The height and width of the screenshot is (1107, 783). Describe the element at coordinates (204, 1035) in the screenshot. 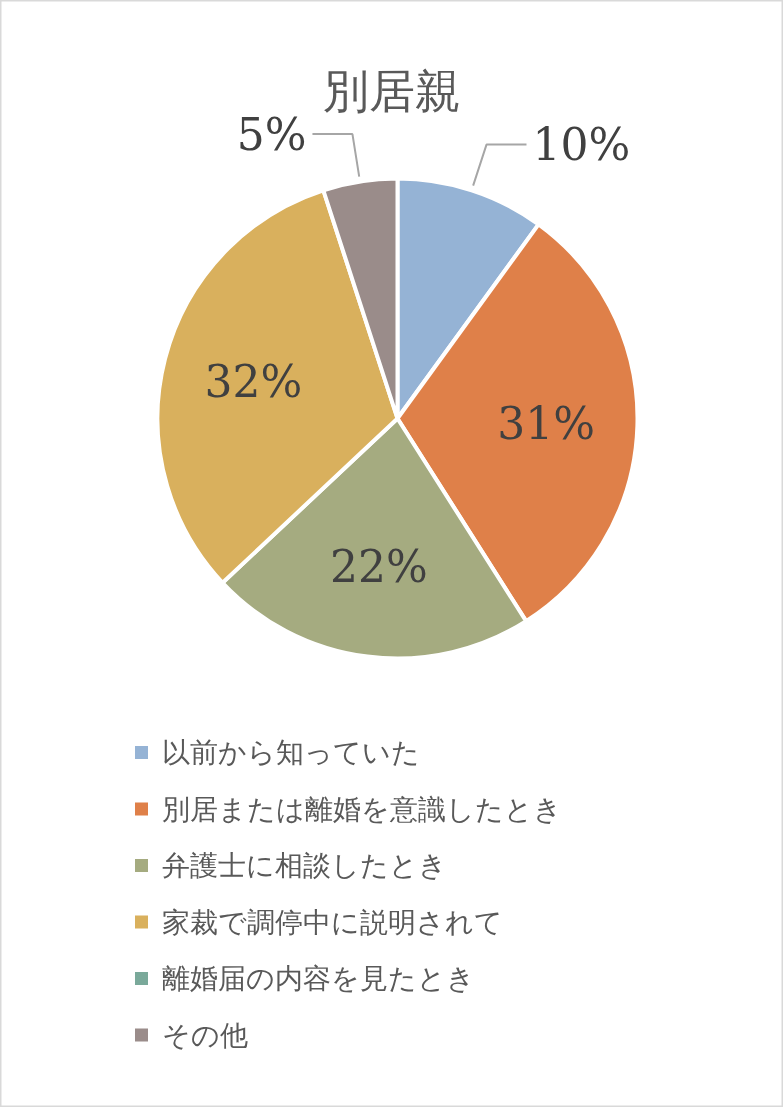

I see `legend-label: その他` at that location.